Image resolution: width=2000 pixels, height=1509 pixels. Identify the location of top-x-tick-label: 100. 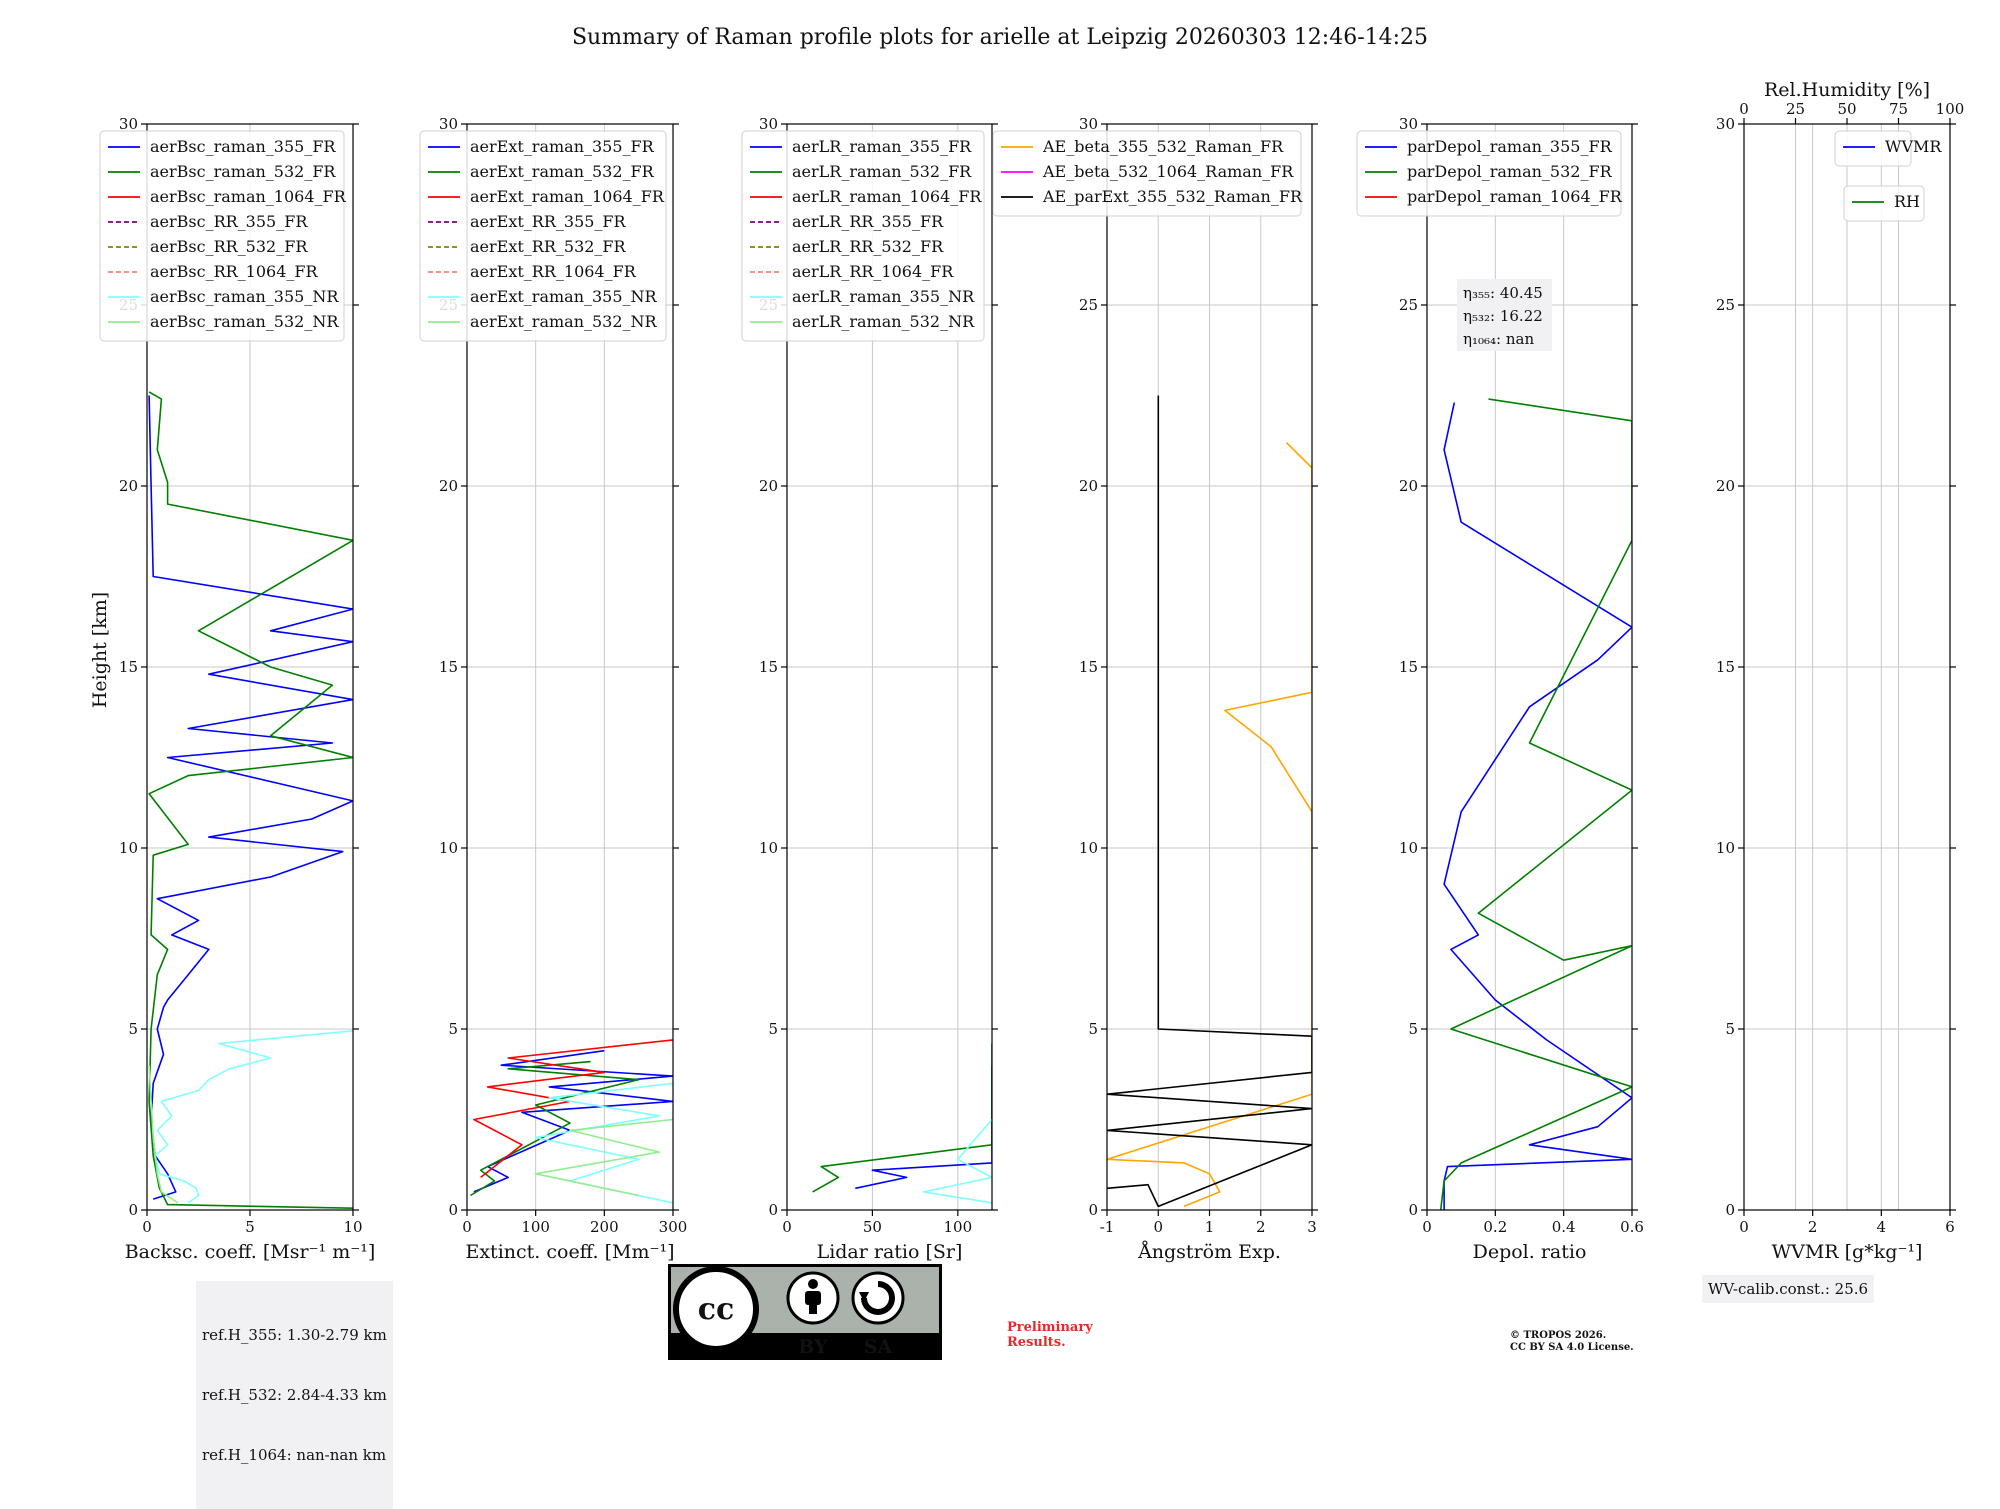
(1950, 109).